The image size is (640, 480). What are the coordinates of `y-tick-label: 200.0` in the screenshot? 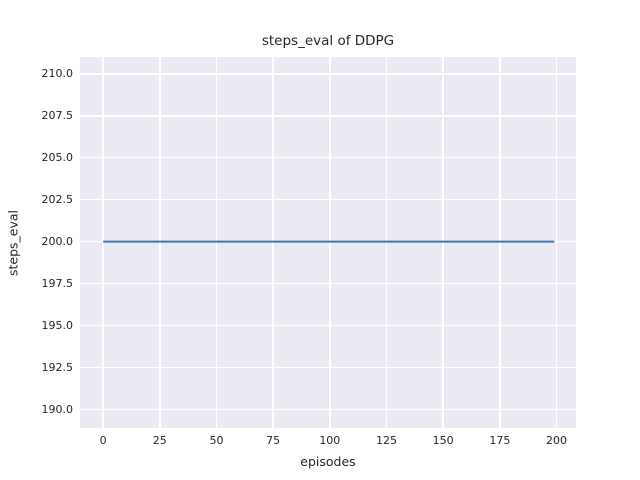 It's located at (57, 241).